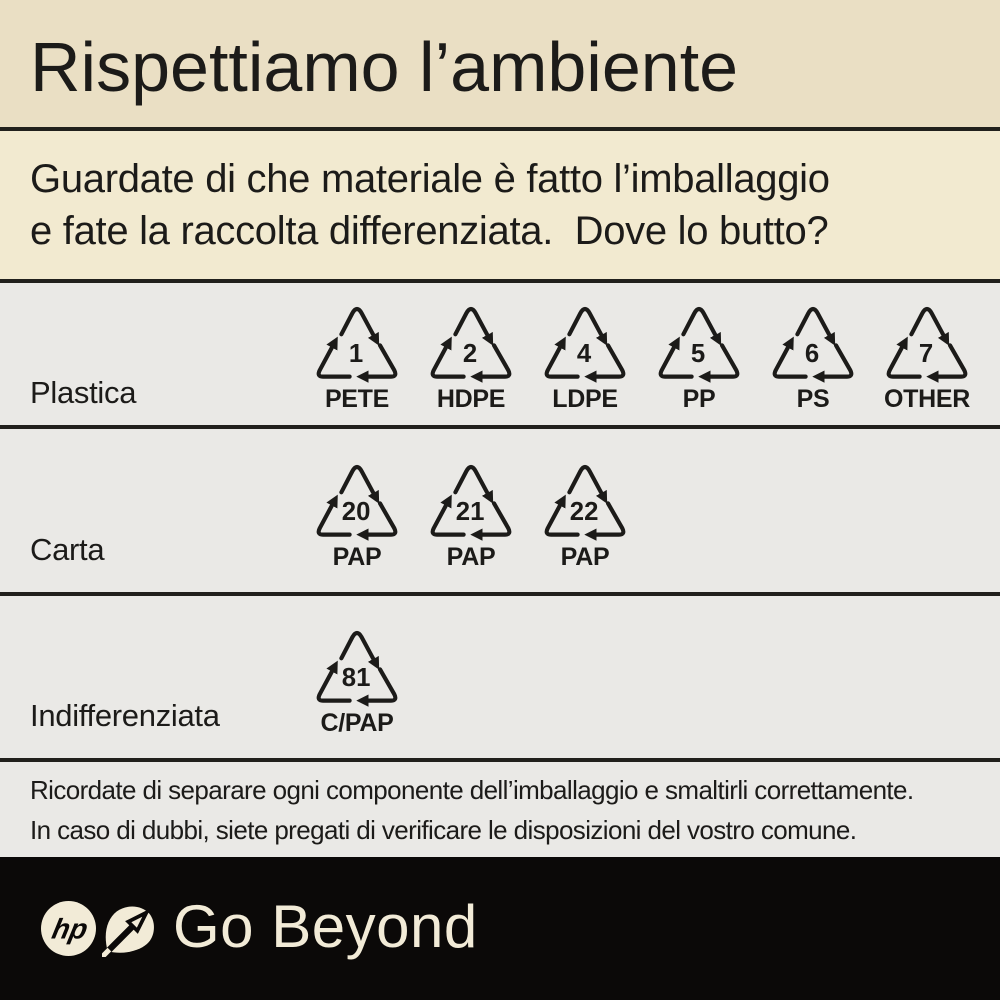  I want to click on recycling-code: 22, so click(584, 512).